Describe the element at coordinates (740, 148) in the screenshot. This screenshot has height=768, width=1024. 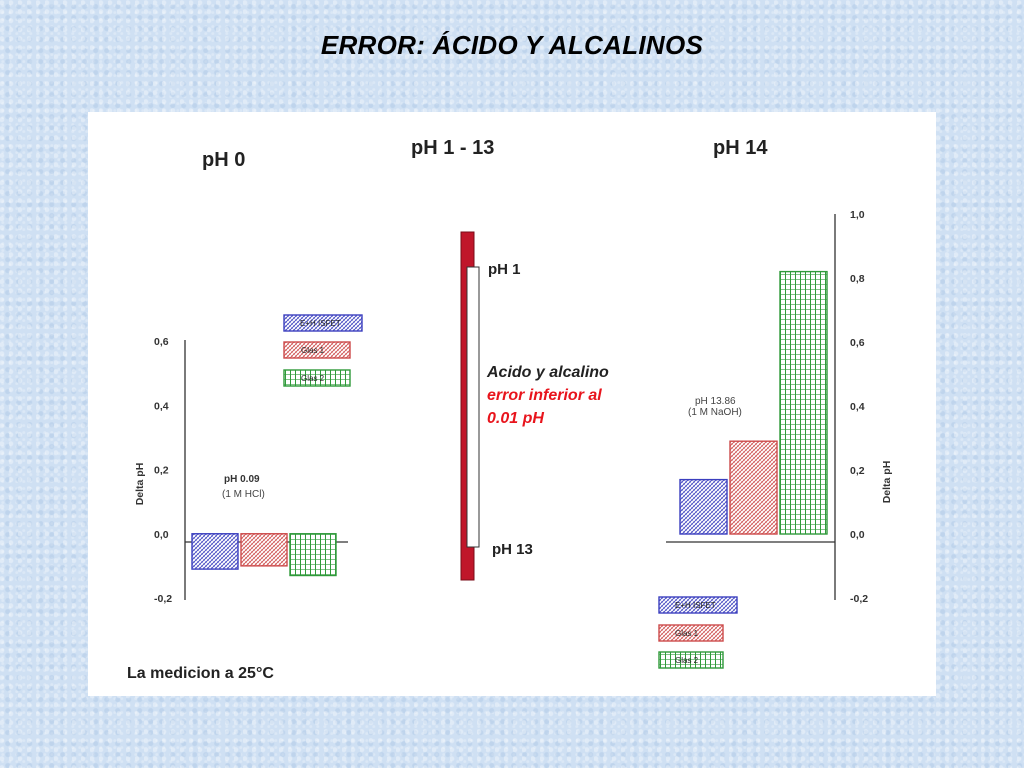
I see `right-chart-title: pH 14` at that location.